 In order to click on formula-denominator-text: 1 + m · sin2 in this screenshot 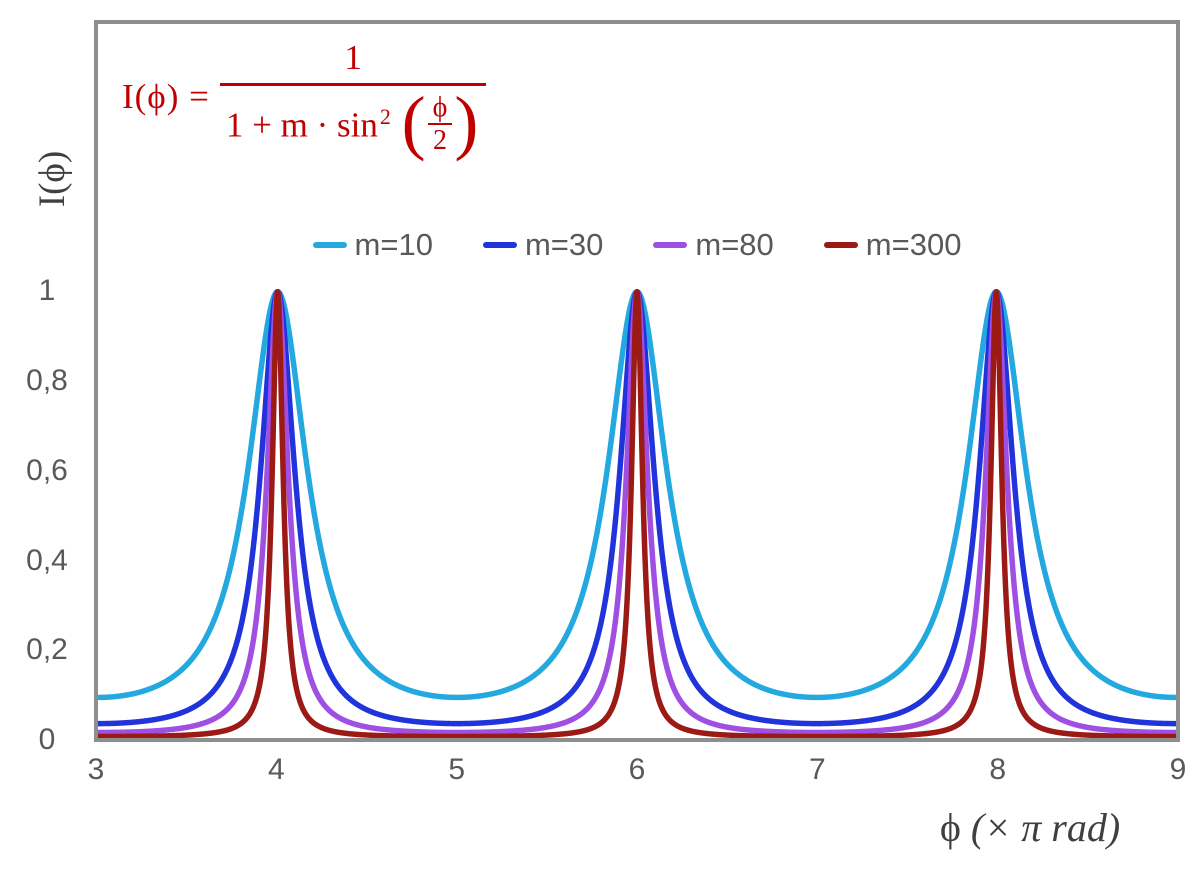, I will do `click(308, 124)`.